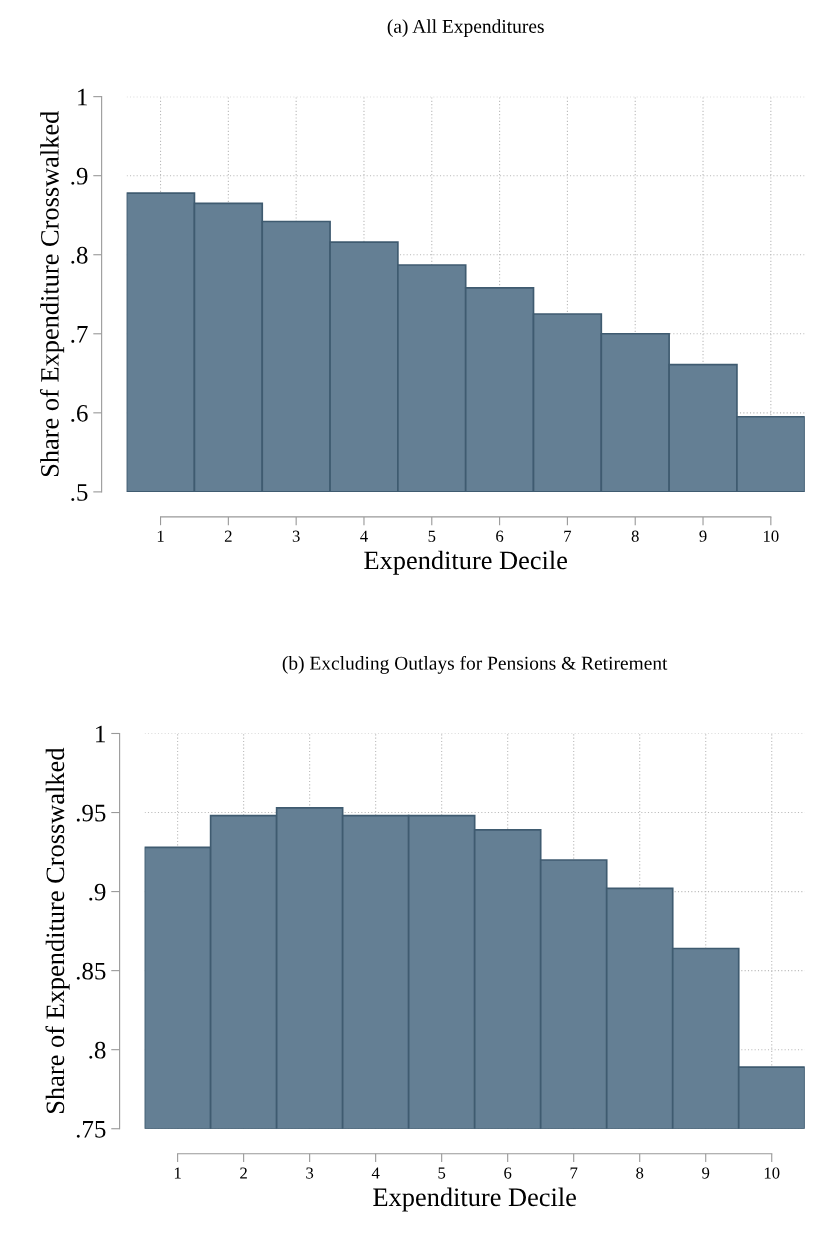 The image size is (817, 1239). Describe the element at coordinates (91, 971) in the screenshot. I see `y-tick-label: .85` at that location.